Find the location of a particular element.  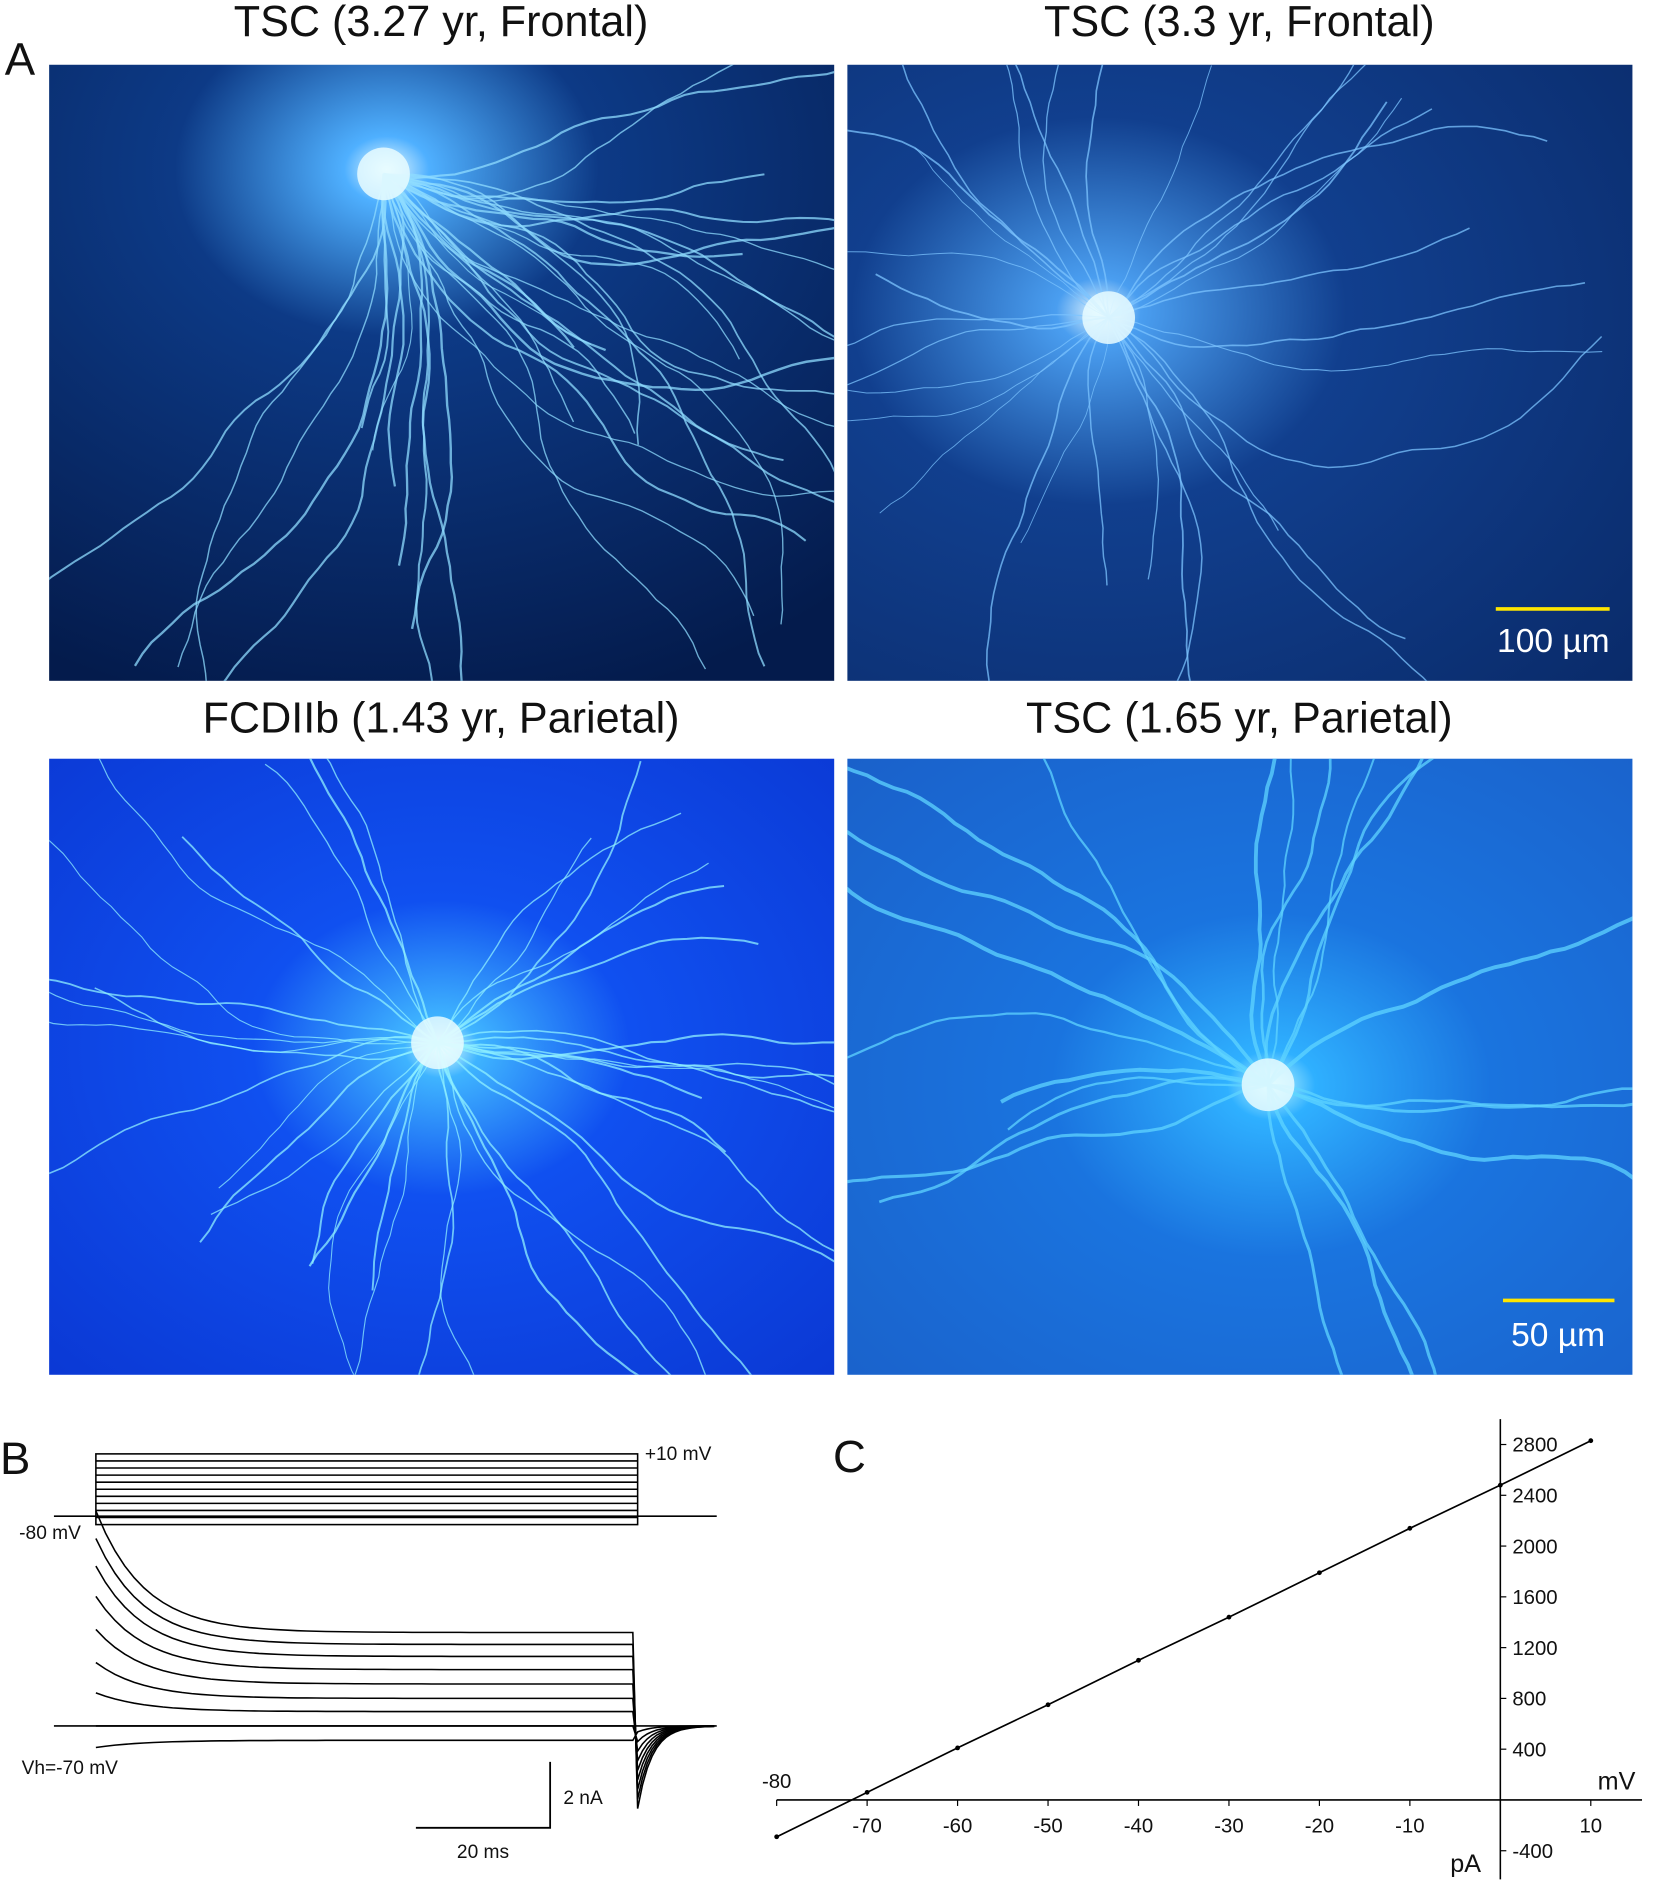

image-title: FCDIIb (1.43 yr, Parietal) is located at coordinates (441, 718).